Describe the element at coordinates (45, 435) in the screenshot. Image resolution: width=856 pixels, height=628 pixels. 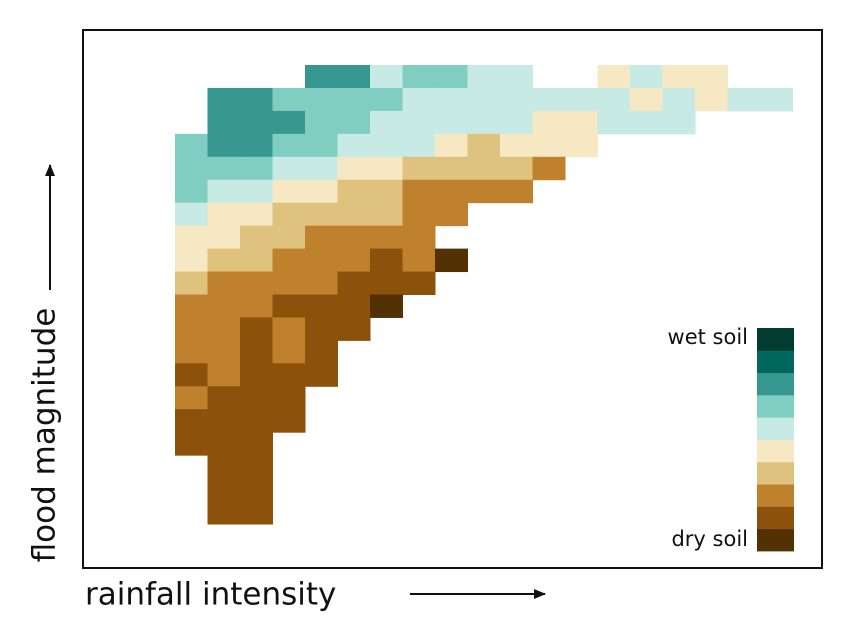
I see `y-axis-label: flood magnitude` at that location.